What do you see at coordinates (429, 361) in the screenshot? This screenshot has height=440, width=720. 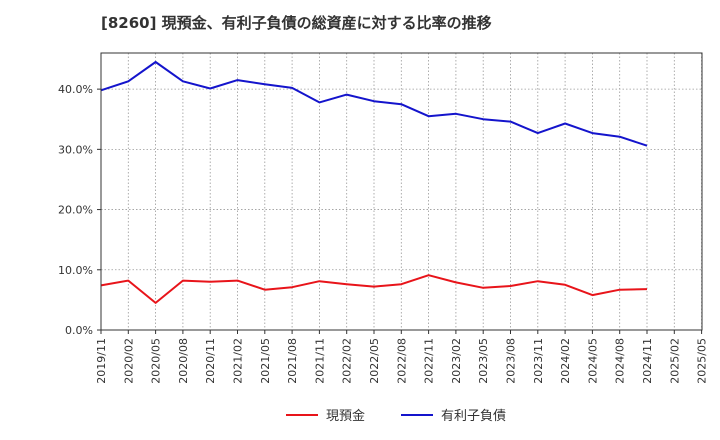 I see `x-tick-label: 2022/11` at bounding box center [429, 361].